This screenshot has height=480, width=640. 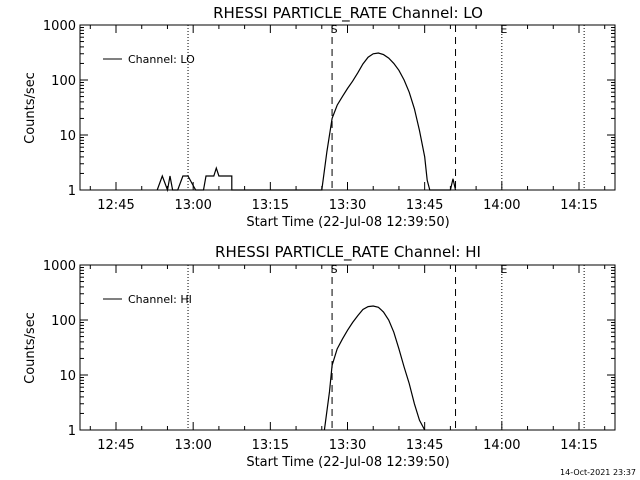 I want to click on chart-title: RHESSI PARTICLE_RATE Channel: LO, so click(x=348, y=13).